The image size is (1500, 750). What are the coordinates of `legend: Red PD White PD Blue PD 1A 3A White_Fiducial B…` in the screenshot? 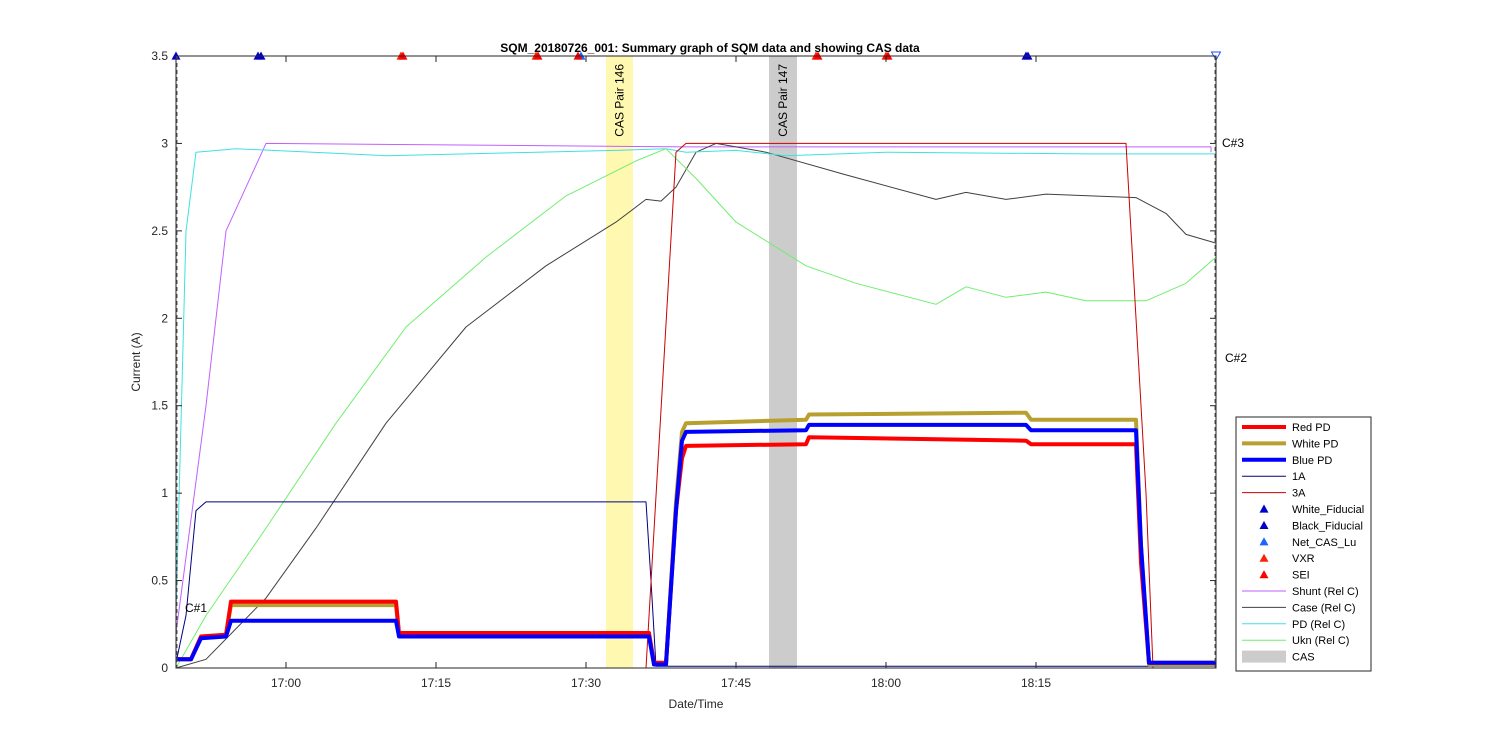 It's located at (1303, 544).